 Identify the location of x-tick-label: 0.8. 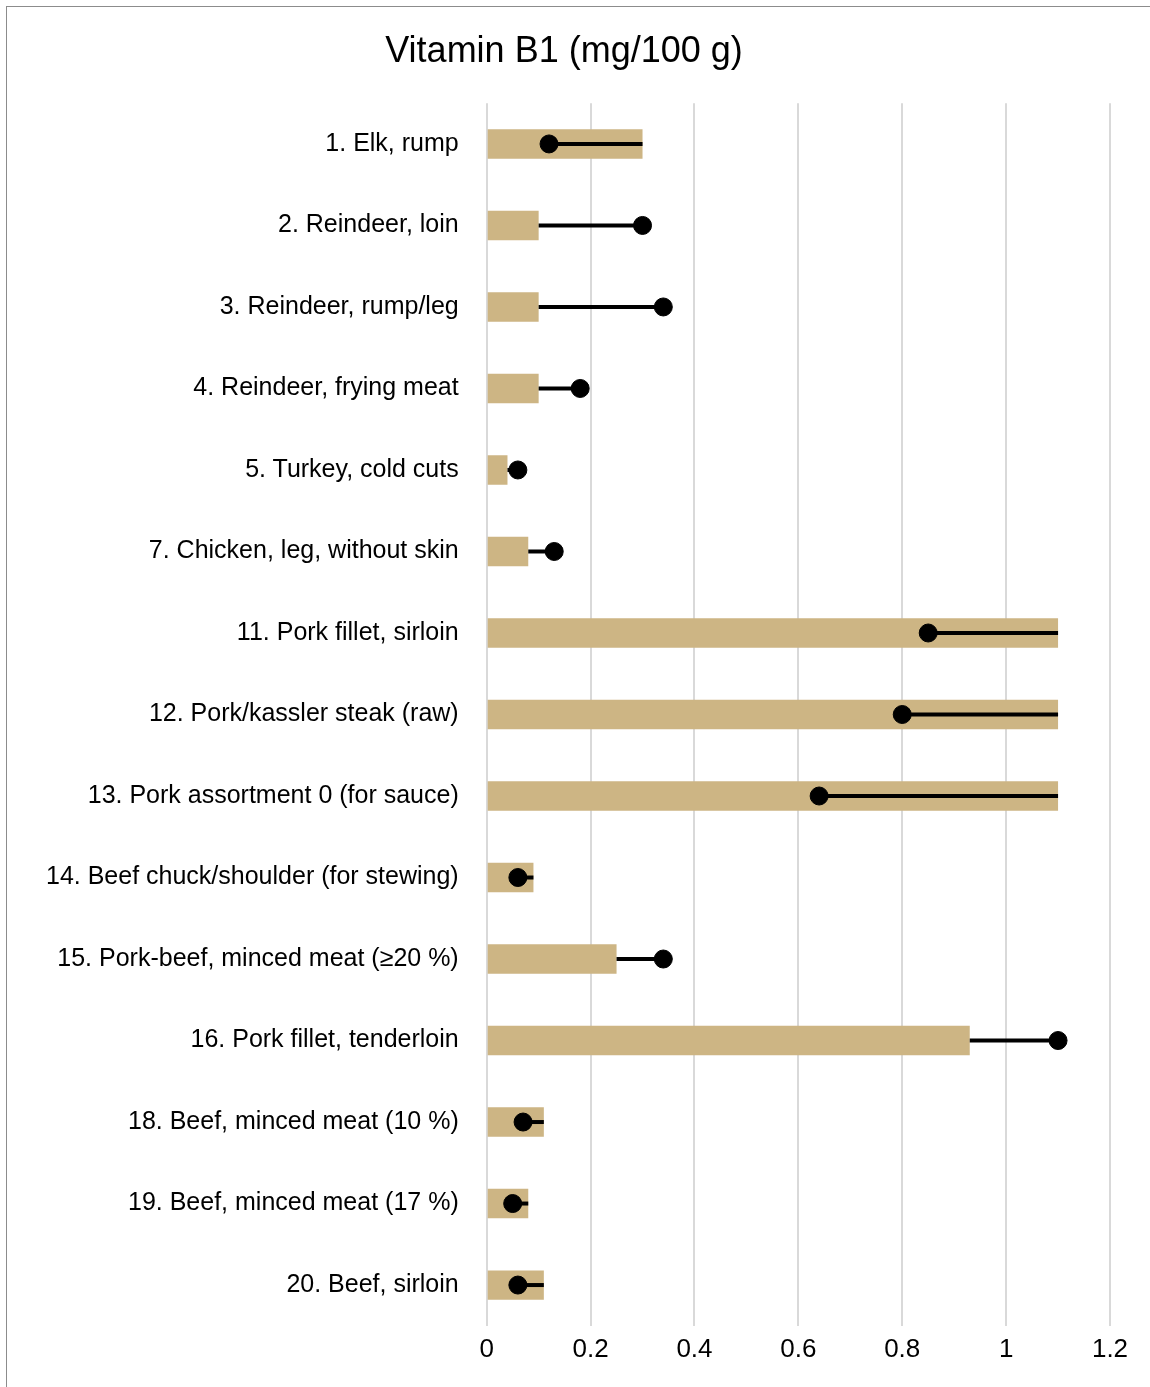
(902, 1347).